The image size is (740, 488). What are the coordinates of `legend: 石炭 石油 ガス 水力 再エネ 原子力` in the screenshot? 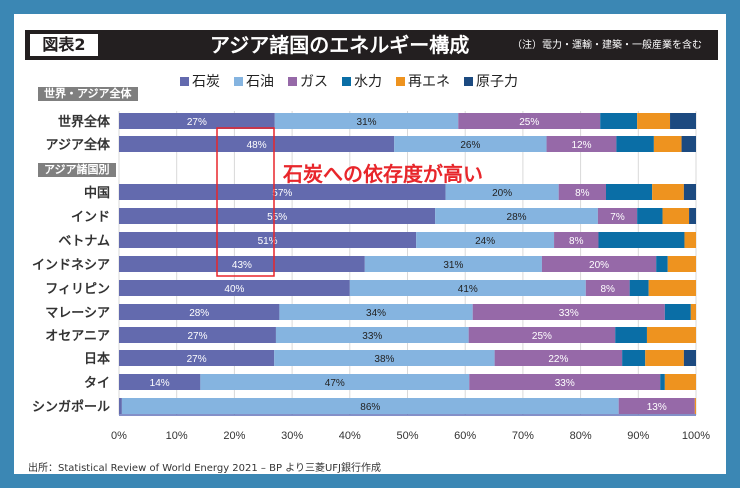 It's located at (349, 81).